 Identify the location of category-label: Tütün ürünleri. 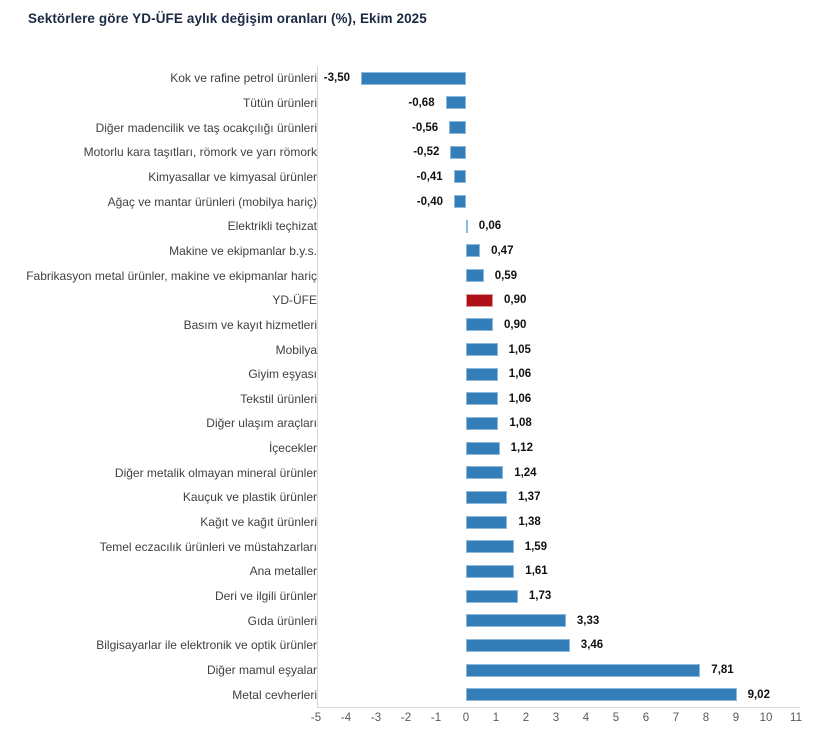
(279, 102).